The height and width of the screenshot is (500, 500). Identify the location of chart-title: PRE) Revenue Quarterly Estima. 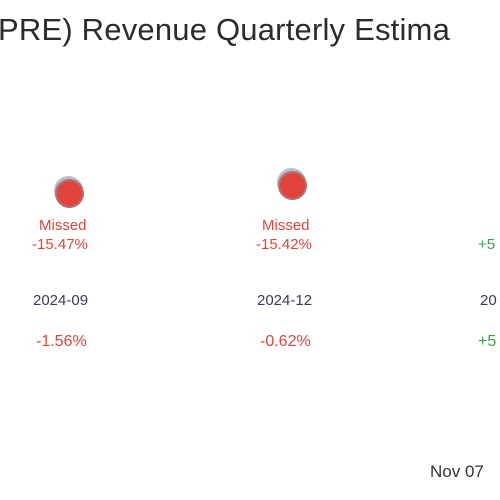
(225, 29).